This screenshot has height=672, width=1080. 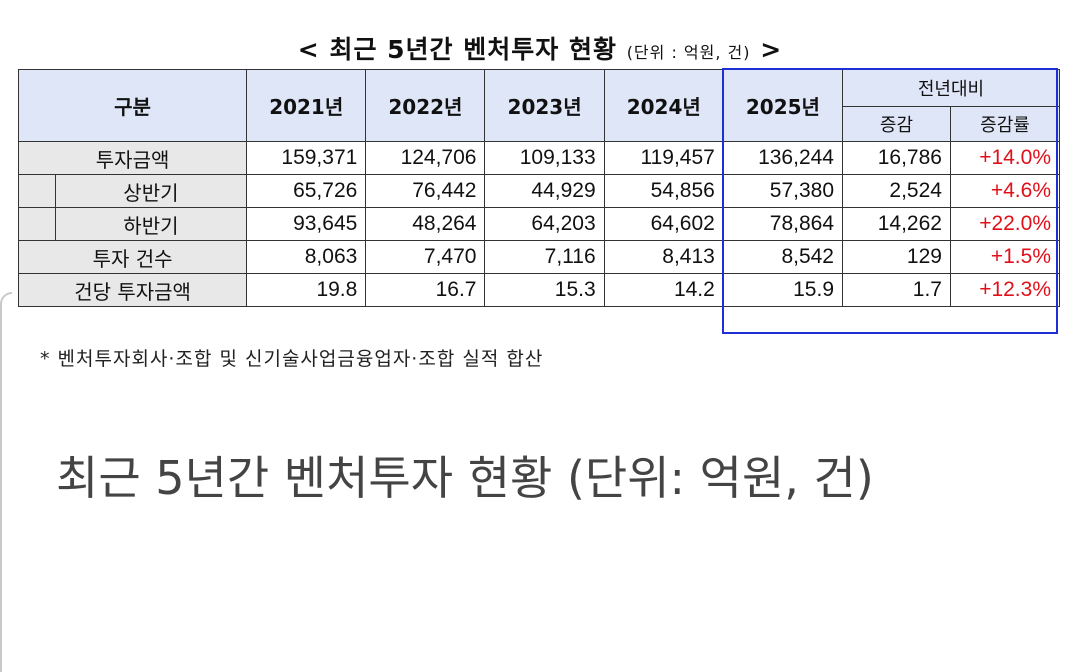 I want to click on row-label: 투자금액, so click(x=132, y=158).